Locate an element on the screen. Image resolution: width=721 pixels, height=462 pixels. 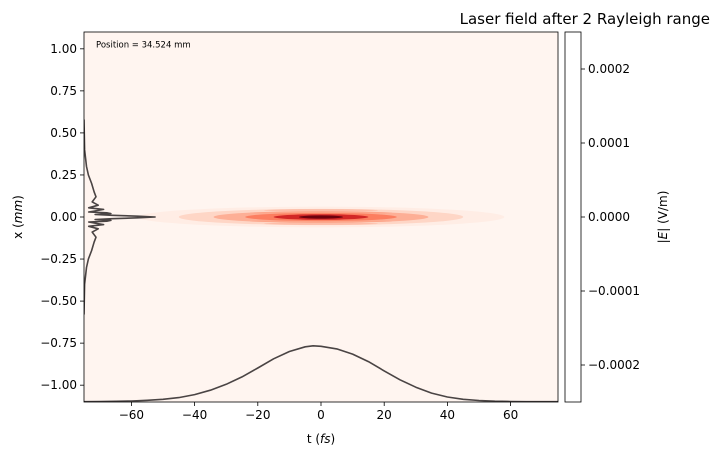
colorbar-ticks: 0.0002 0.0001 0.0000 −0.0001 −0.0002 is located at coordinates (610, 217).